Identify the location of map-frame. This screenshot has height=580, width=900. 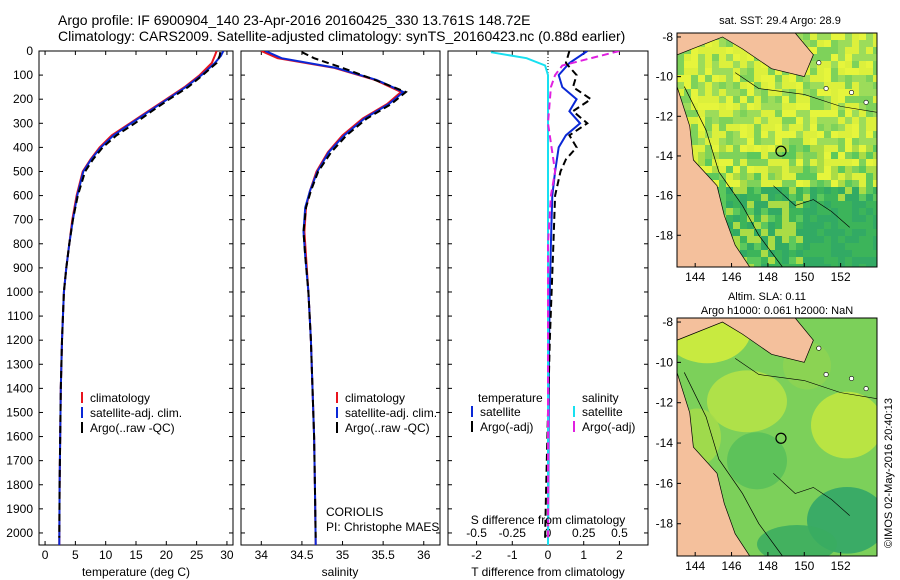
(777, 150).